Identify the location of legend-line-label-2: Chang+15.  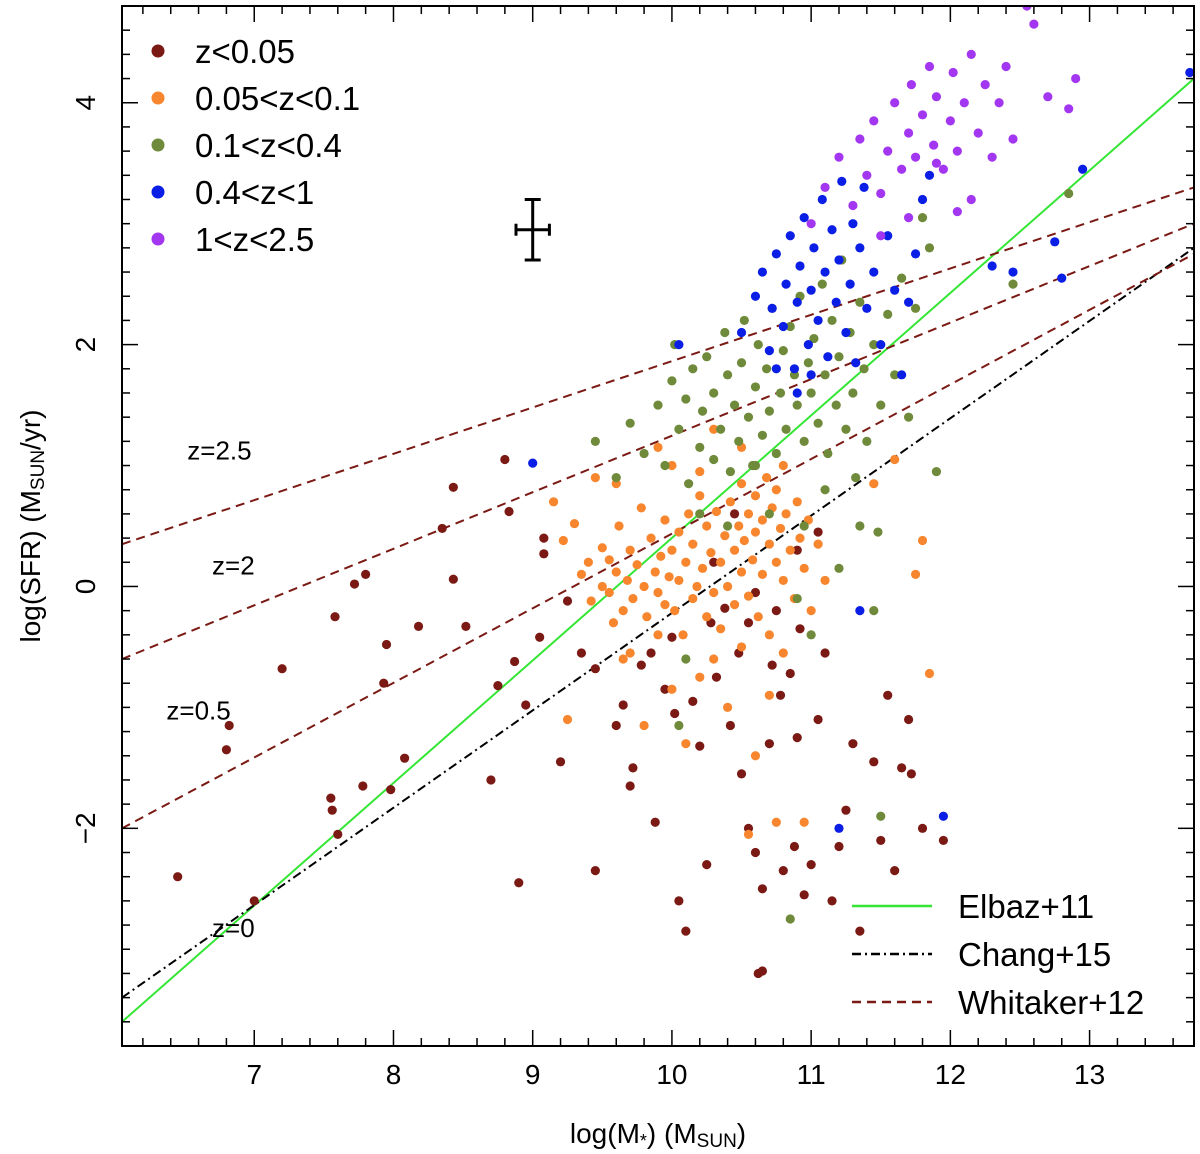
(1034, 954).